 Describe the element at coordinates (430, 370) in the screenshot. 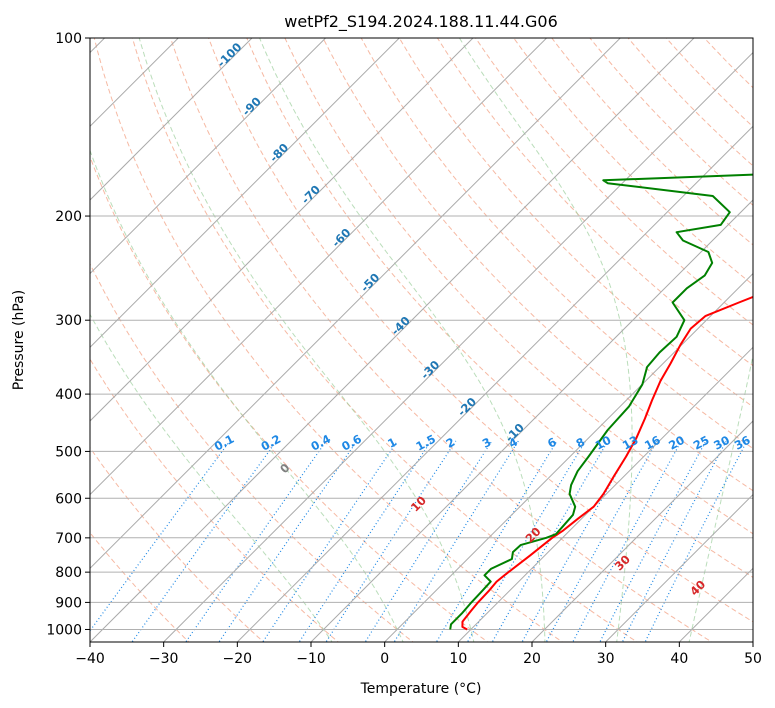

I see `isotherm-label: -30` at that location.